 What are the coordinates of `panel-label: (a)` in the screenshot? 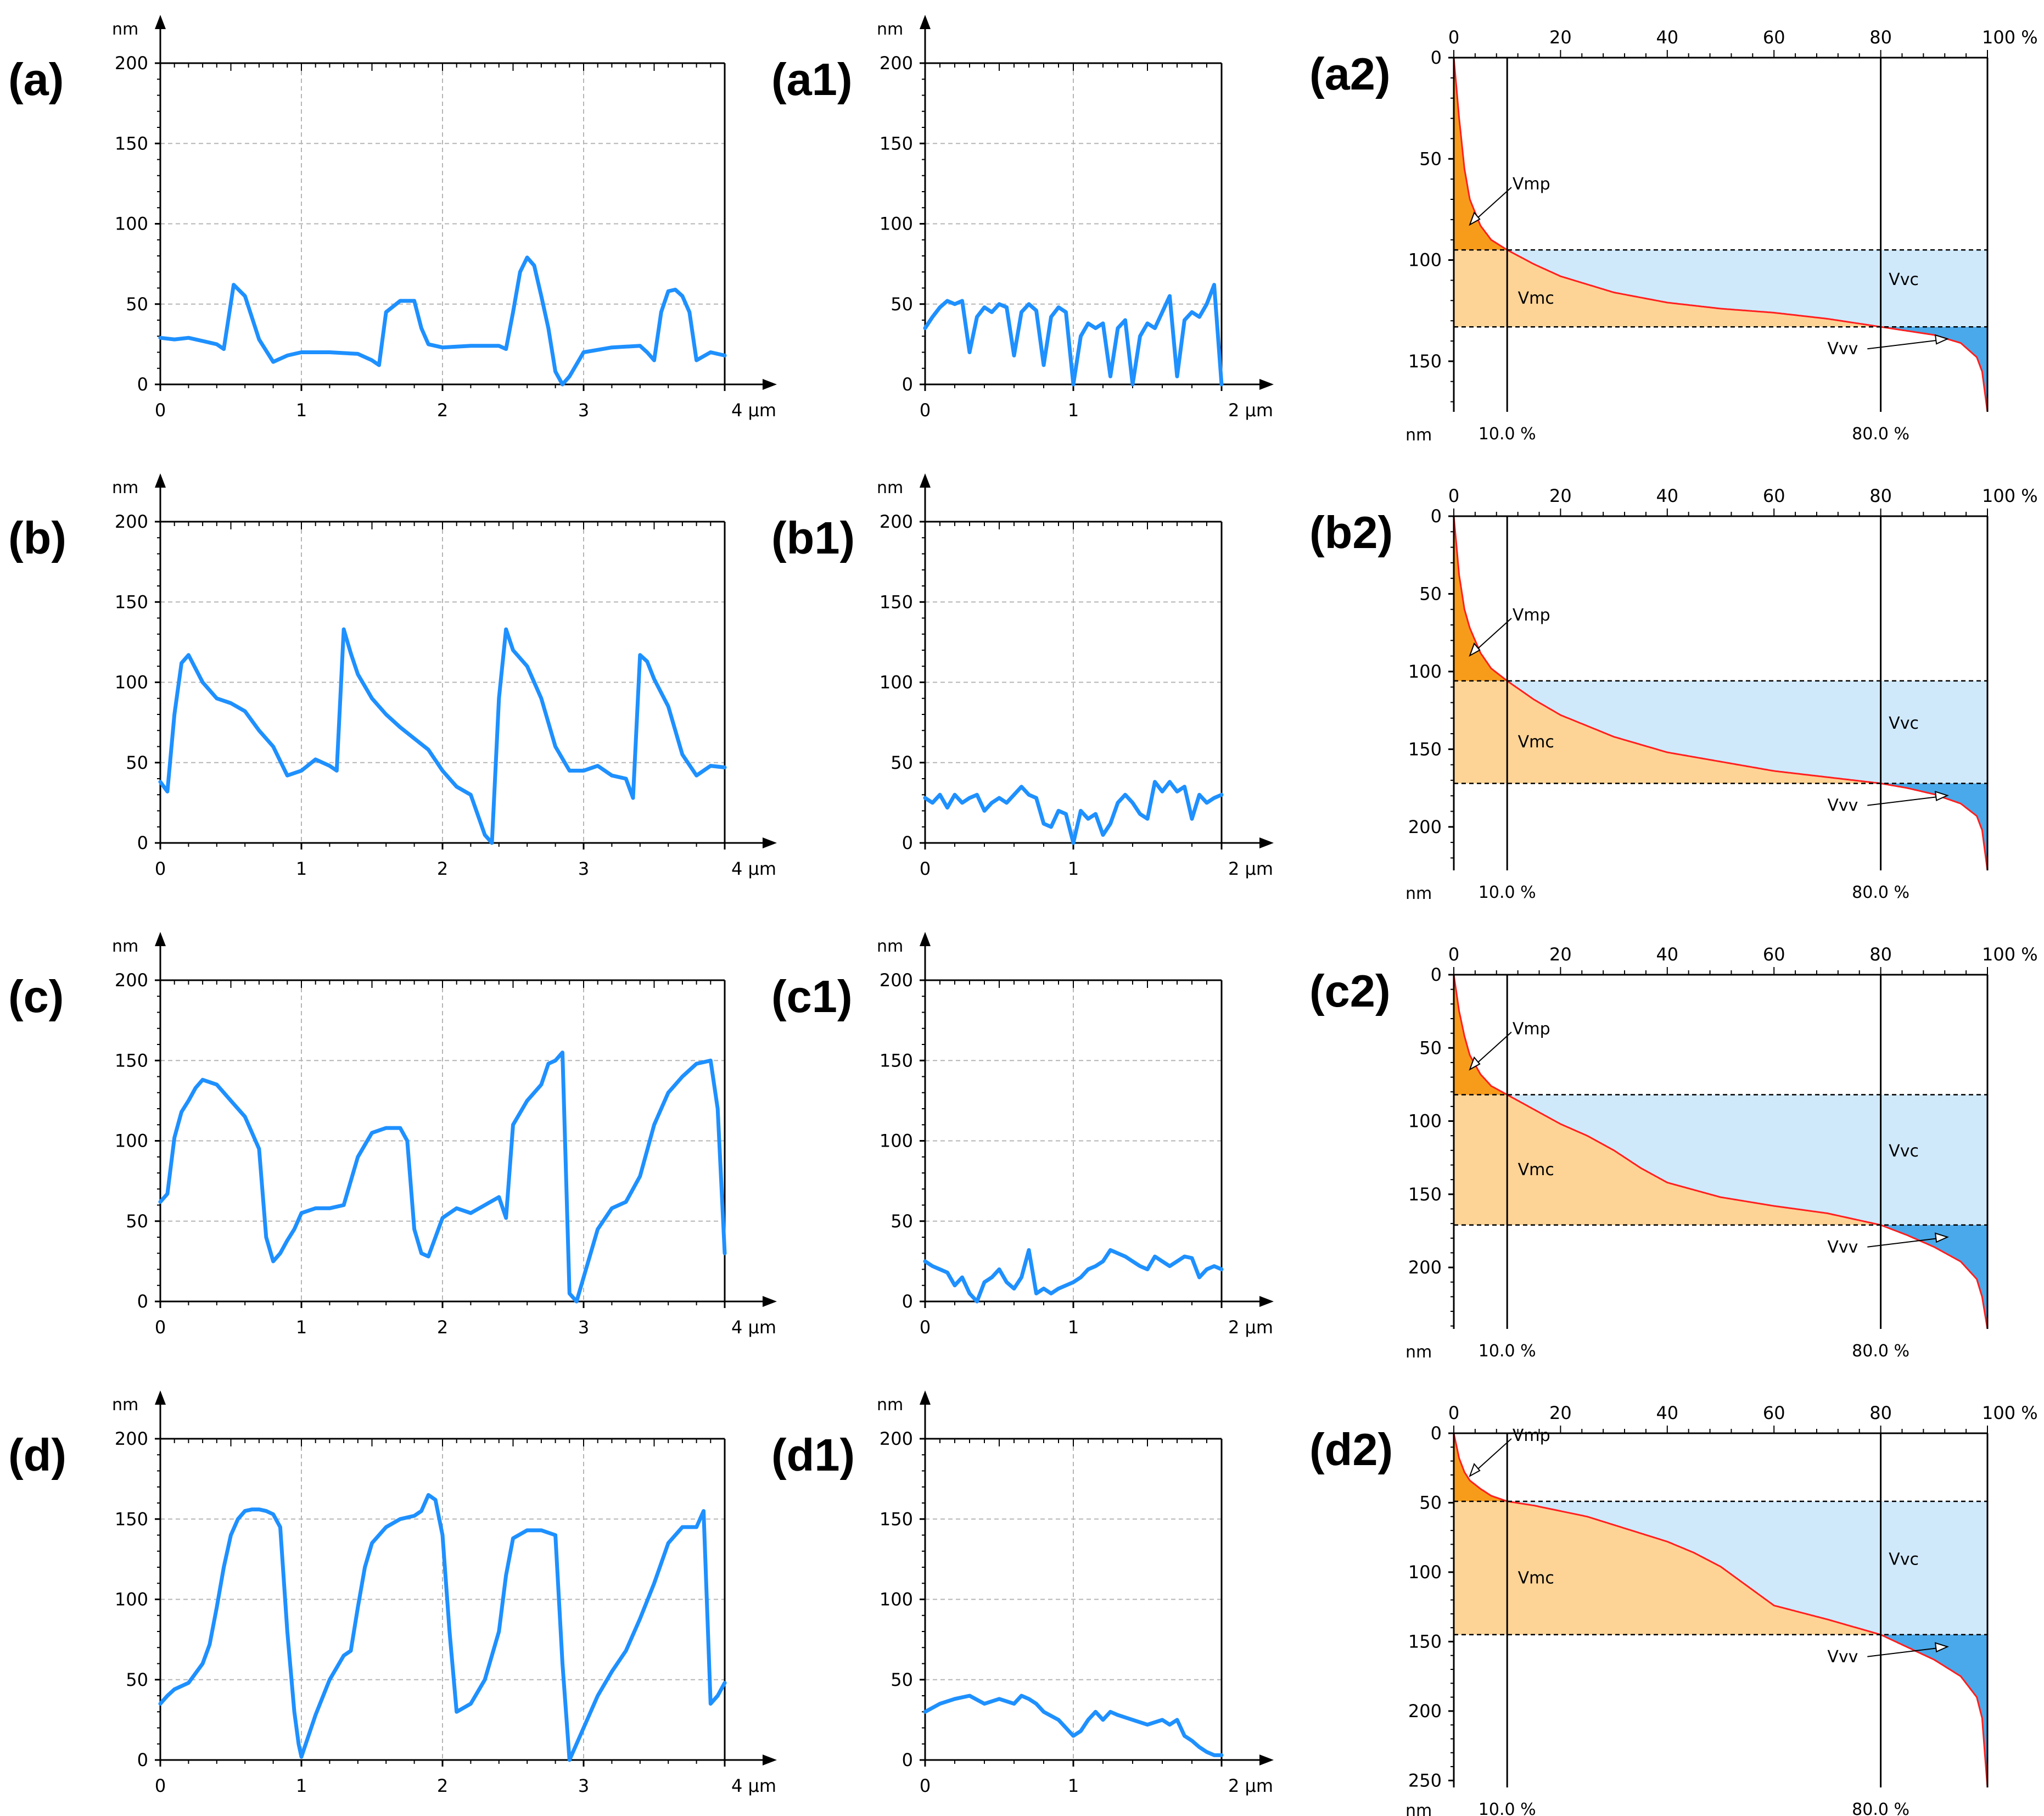 It's located at (36, 80).